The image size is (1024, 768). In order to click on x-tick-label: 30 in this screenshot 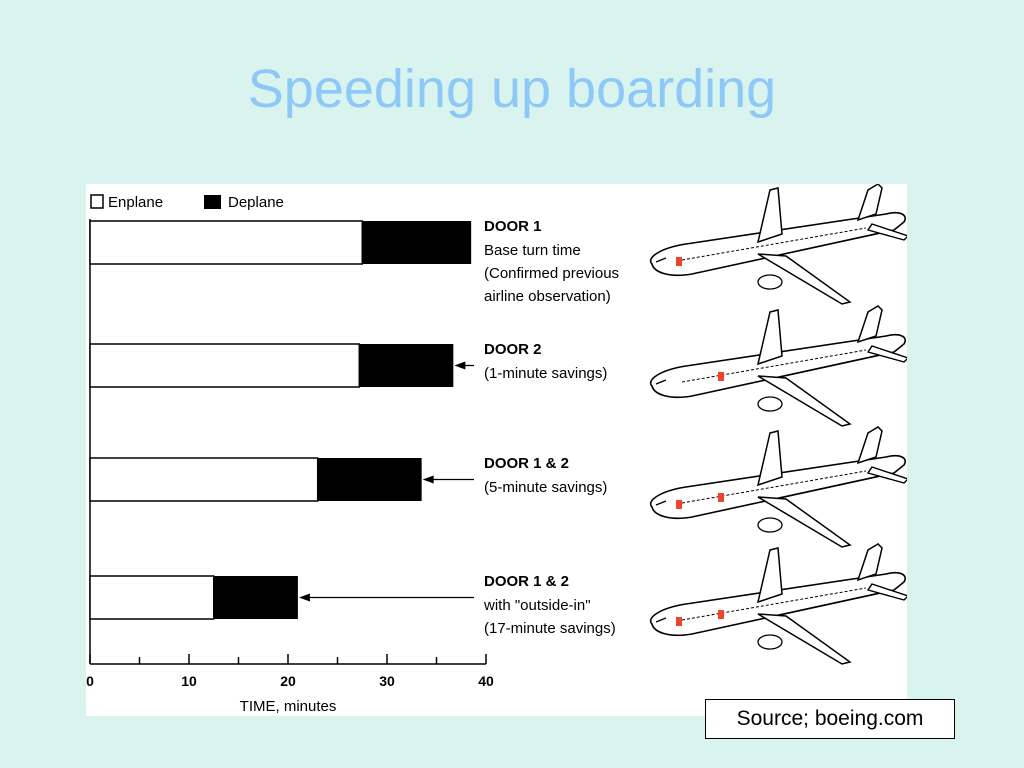, I will do `click(387, 681)`.